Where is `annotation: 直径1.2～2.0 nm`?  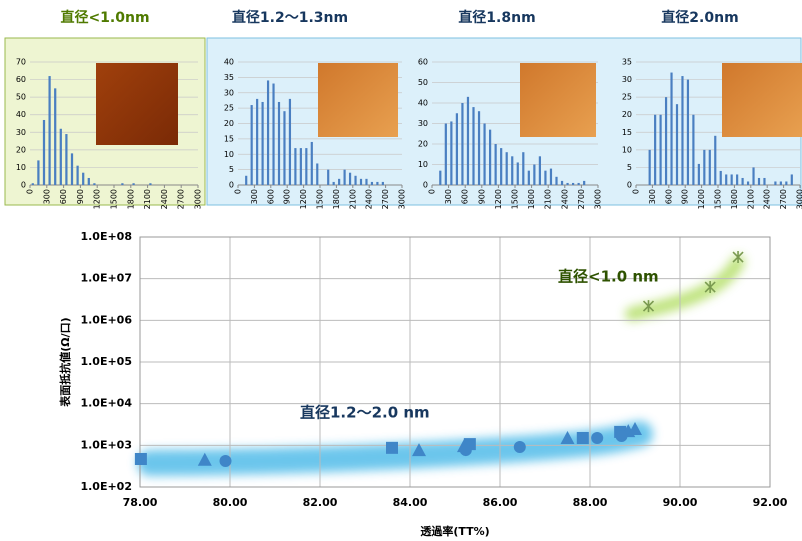 annotation: 直径1.2～2.0 nm is located at coordinates (365, 413).